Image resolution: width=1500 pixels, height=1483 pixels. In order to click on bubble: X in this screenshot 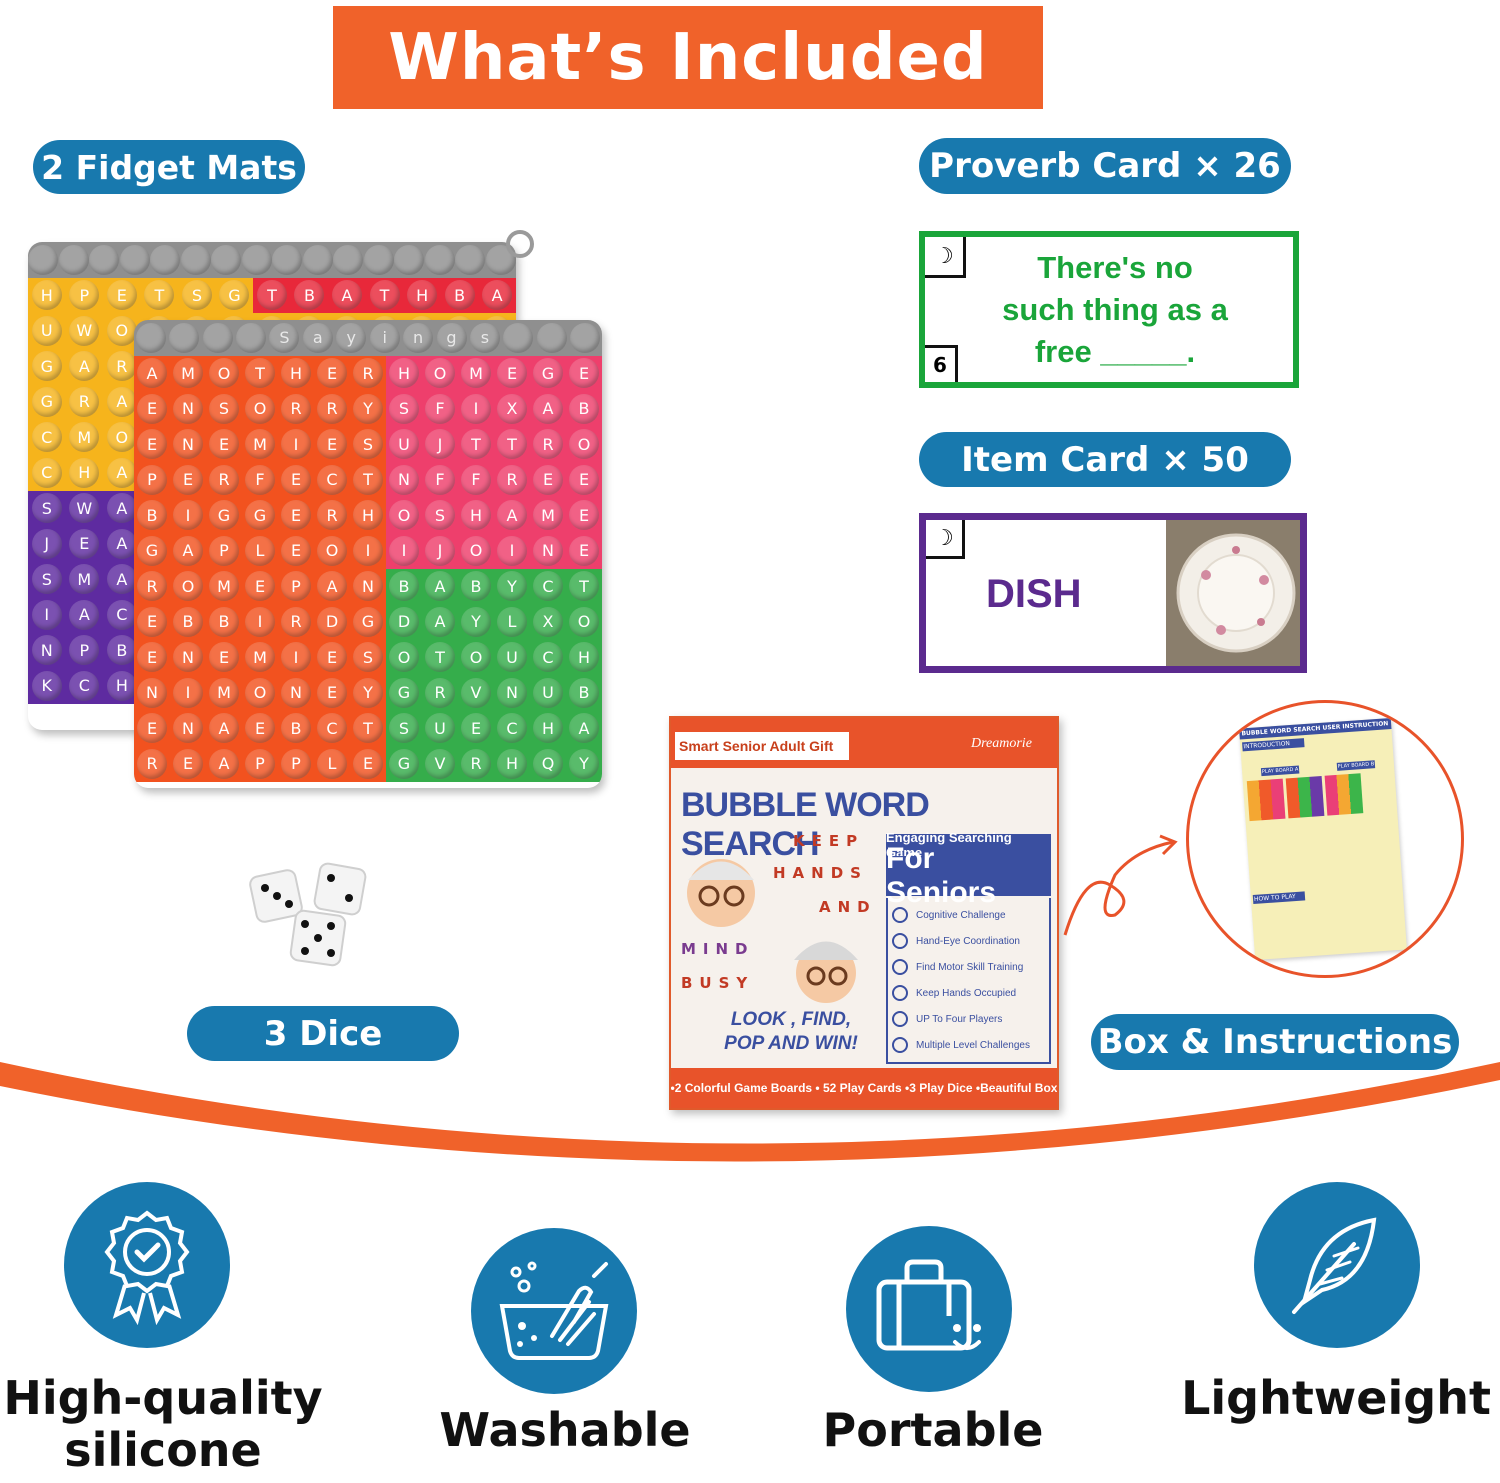, I will do `click(548, 622)`.